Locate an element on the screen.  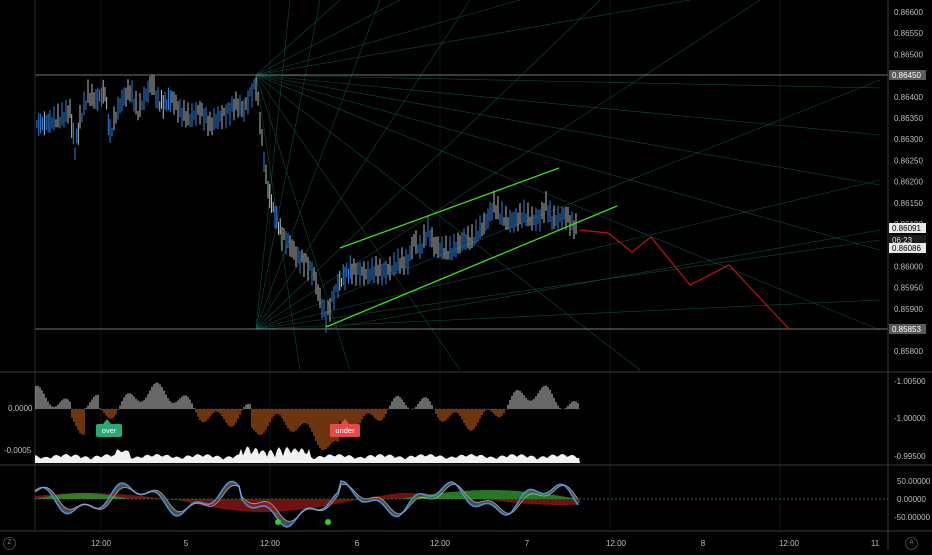
price-badge-label: 0.86450 is located at coordinates (906, 75).